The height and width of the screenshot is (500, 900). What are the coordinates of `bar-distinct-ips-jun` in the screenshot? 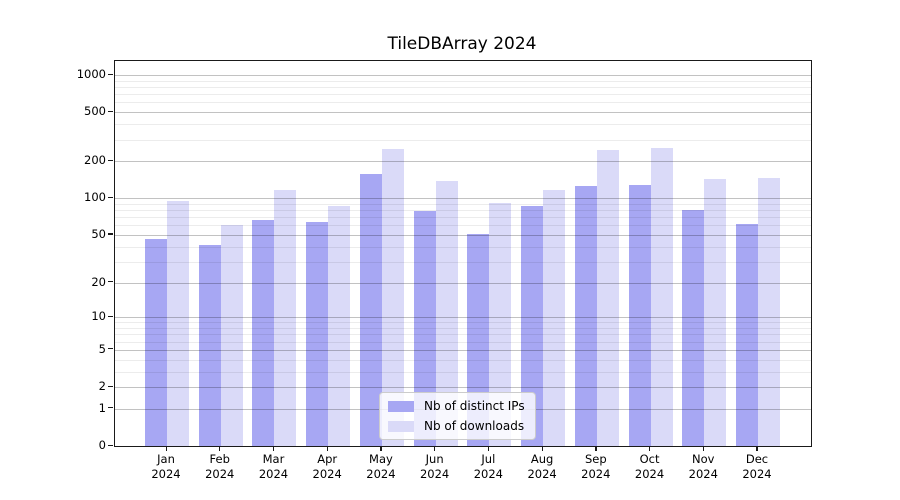 It's located at (424, 328).